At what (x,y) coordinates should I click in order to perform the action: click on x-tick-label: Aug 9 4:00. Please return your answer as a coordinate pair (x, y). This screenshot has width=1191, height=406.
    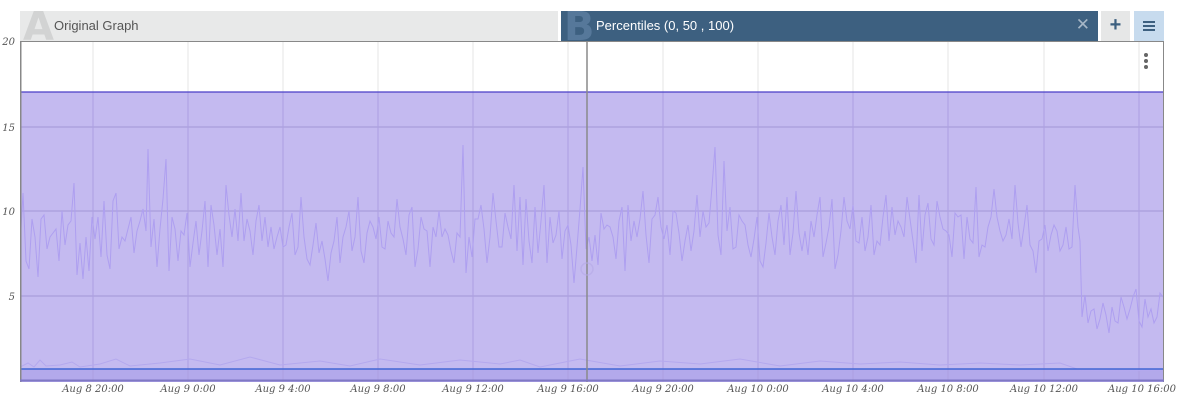
    Looking at the image, I should click on (283, 389).